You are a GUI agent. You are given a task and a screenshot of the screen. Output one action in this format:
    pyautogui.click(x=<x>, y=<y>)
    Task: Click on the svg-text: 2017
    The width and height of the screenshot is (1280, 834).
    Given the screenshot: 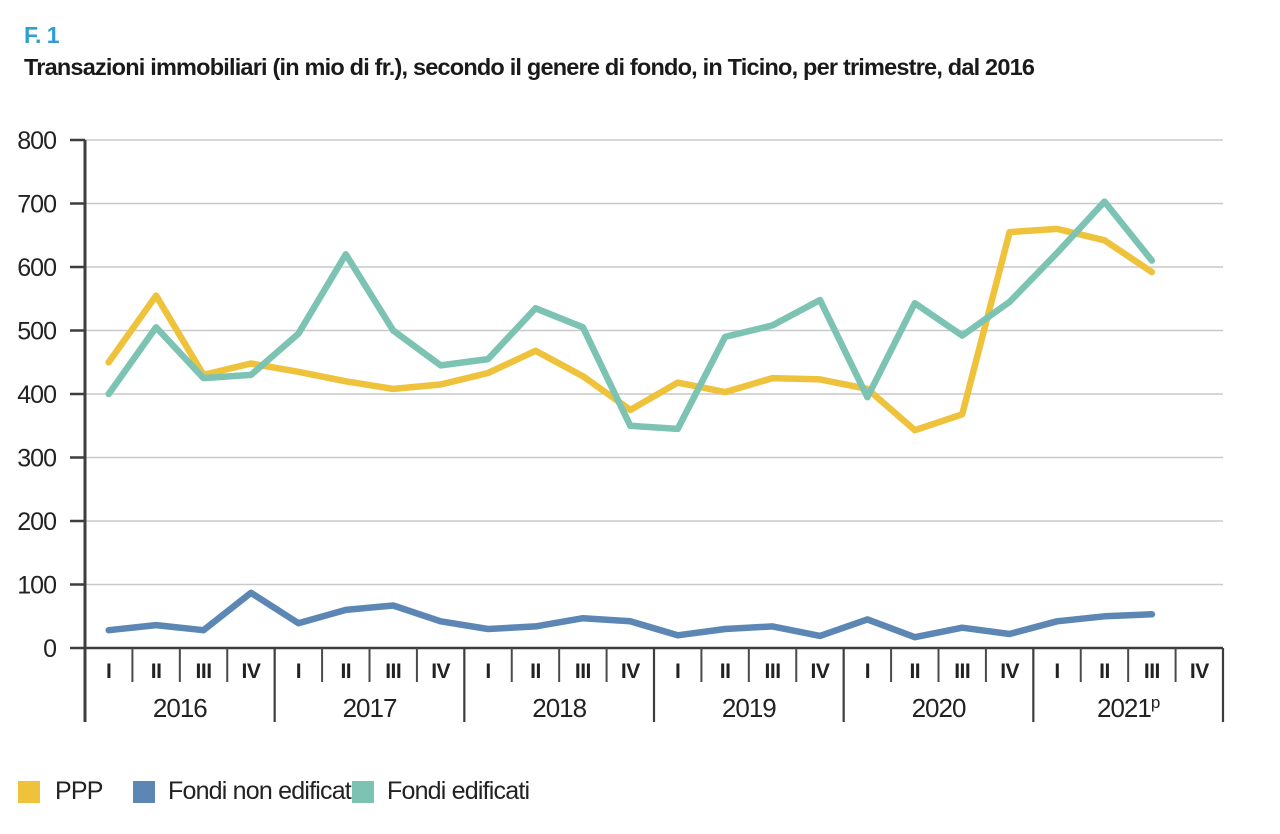 What is the action you would take?
    pyautogui.click(x=370, y=708)
    